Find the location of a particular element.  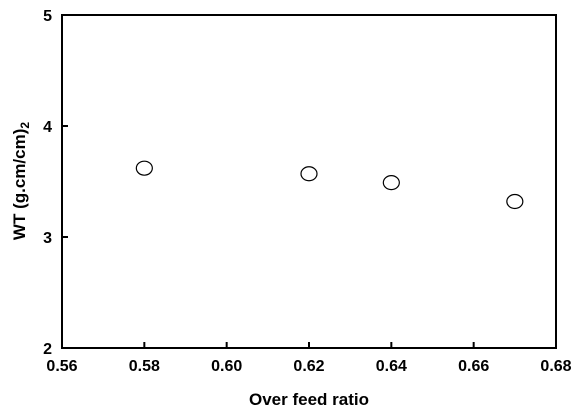

x-tick-label: 0.68 is located at coordinates (555, 366).